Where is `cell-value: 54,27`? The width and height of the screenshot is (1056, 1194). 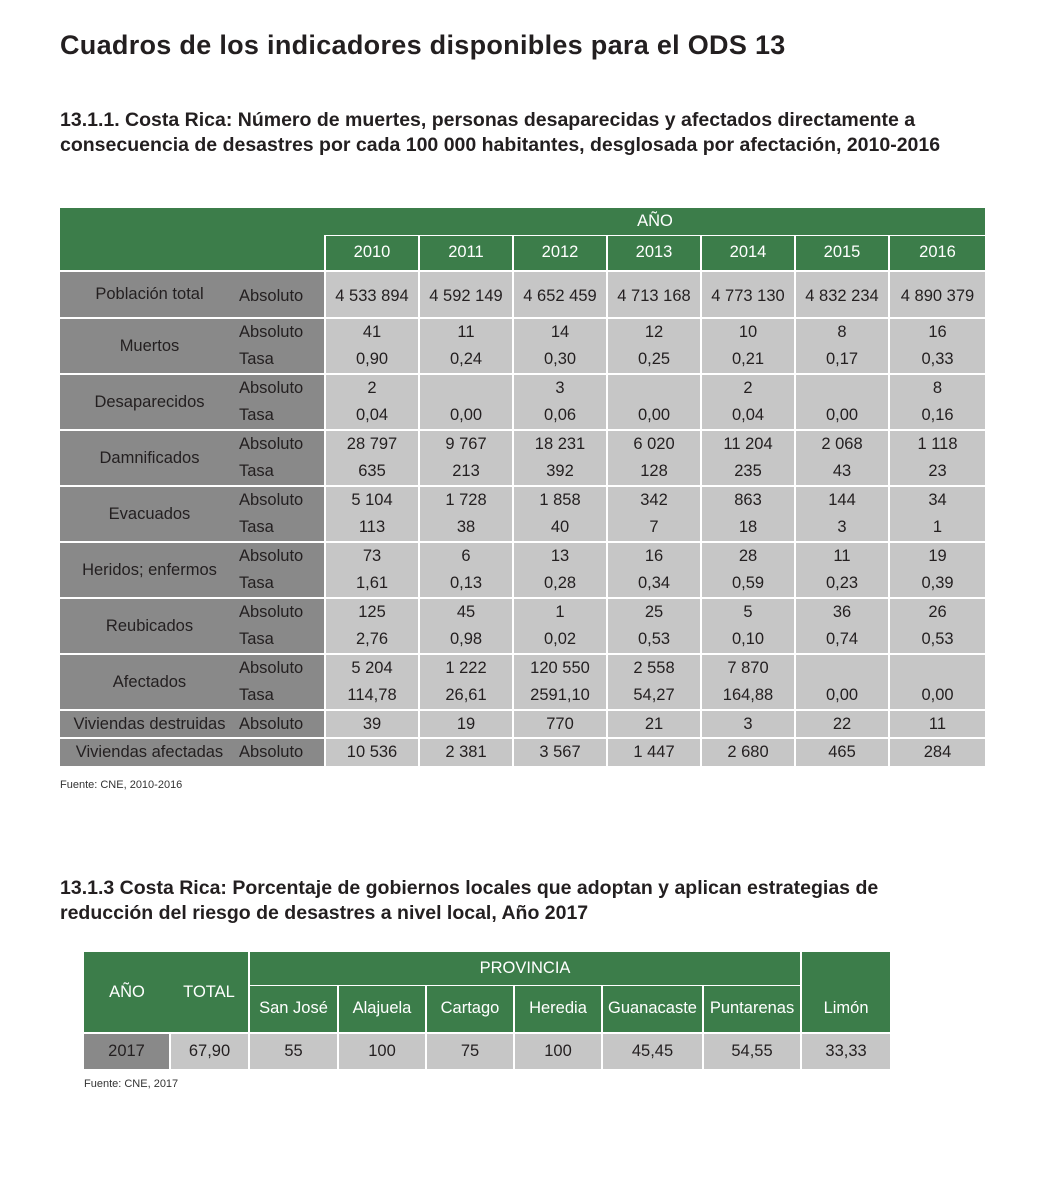 cell-value: 54,27 is located at coordinates (653, 696).